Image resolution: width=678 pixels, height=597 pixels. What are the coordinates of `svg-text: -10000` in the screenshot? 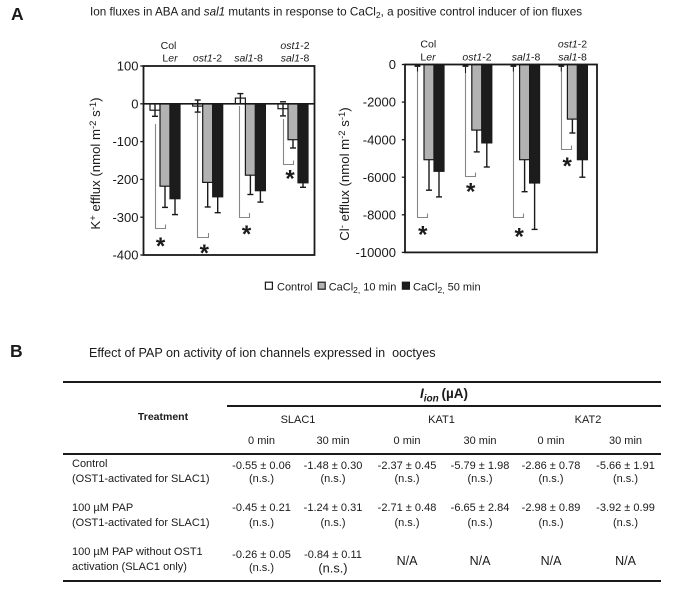 It's located at (376, 252).